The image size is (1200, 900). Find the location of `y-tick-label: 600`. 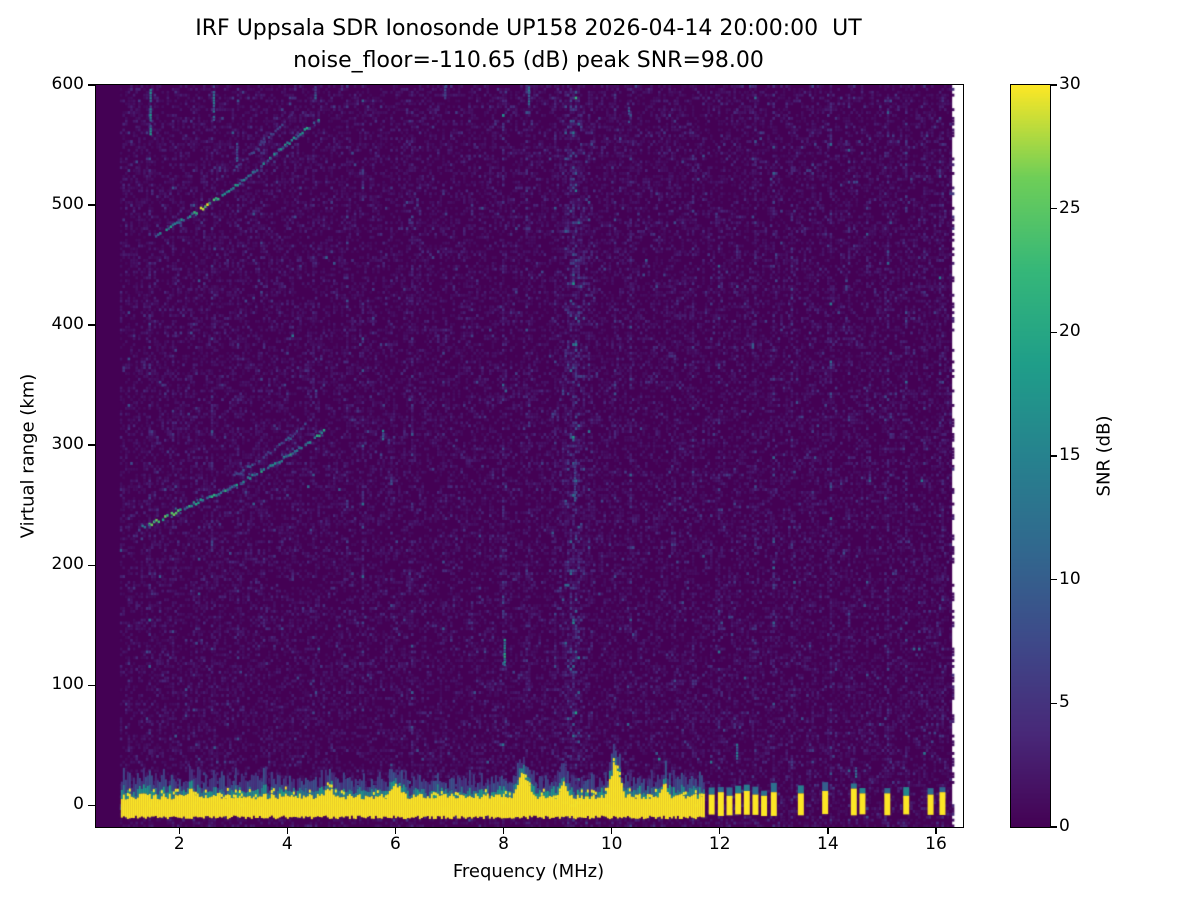

y-tick-label: 600 is located at coordinates (67, 84).